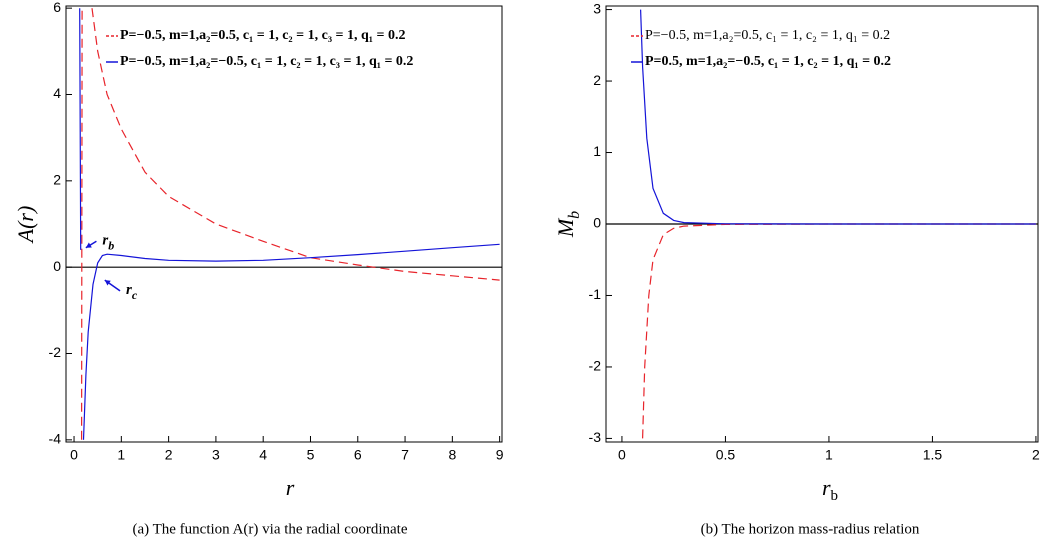  What do you see at coordinates (405, 455) in the screenshot?
I see `x-tick-label: 7` at bounding box center [405, 455].